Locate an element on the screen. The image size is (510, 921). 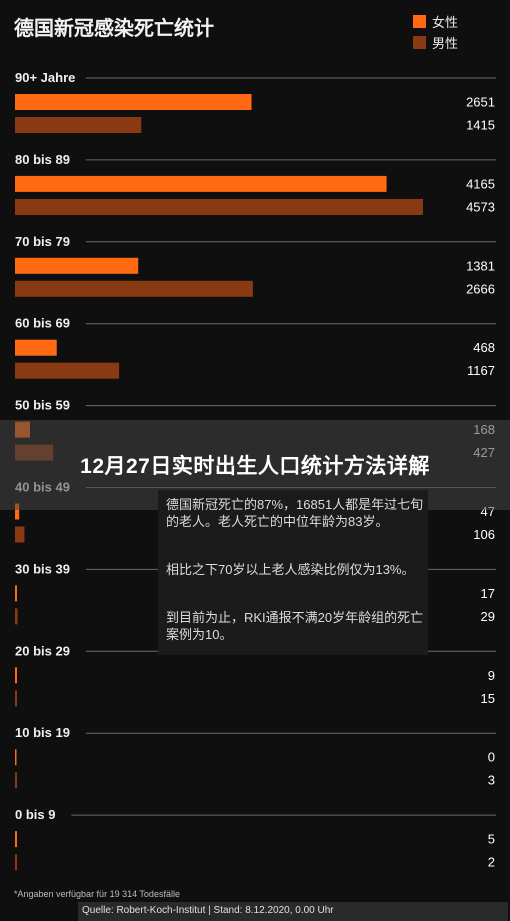
value-label-female-70-bis-79: 1381 is located at coordinates (480, 265).